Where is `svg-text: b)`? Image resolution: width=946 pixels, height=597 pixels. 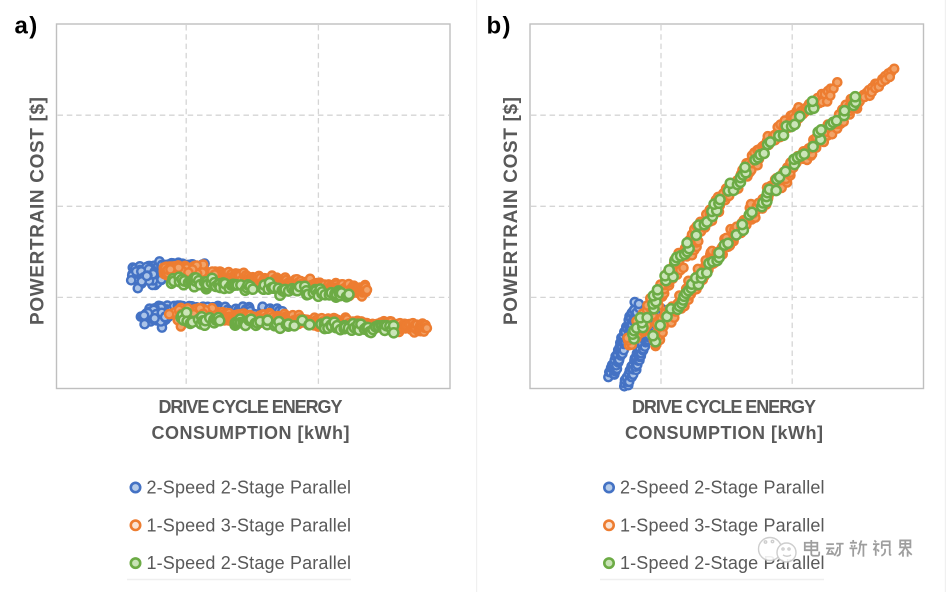
svg-text: b) is located at coordinates (499, 25).